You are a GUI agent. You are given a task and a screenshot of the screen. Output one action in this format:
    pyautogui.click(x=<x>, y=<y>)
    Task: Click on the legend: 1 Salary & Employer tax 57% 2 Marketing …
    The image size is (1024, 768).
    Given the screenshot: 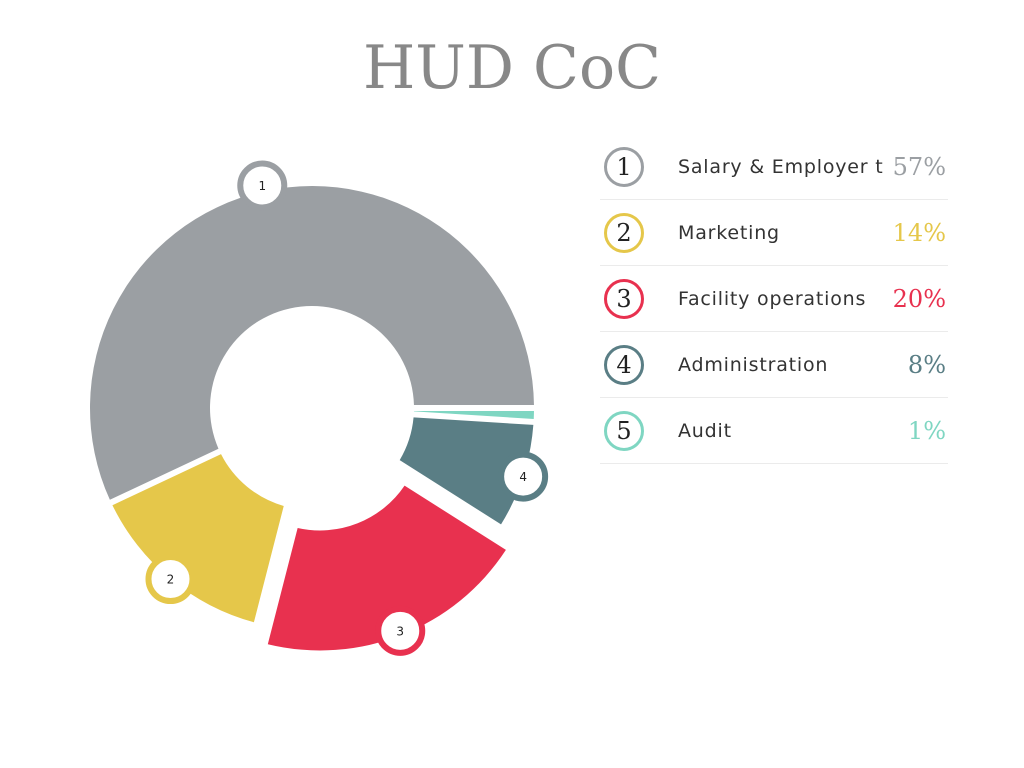 What is the action you would take?
    pyautogui.click(x=774, y=299)
    